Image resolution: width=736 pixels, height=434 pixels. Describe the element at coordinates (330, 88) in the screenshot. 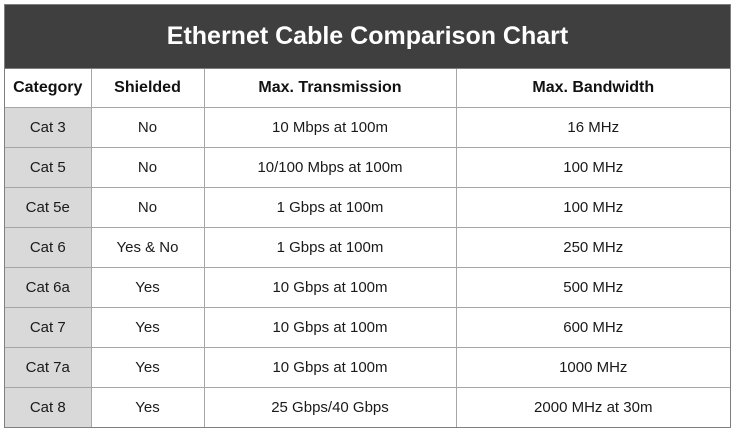

I see `column-header-max-transmission: Max. Transmission` at that location.